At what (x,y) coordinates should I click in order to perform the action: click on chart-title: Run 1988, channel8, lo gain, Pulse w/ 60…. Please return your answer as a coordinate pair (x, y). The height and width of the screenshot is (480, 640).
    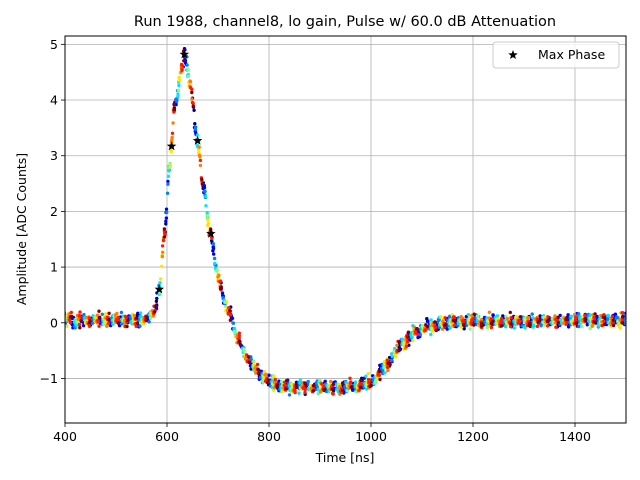
    Looking at the image, I should click on (345, 22).